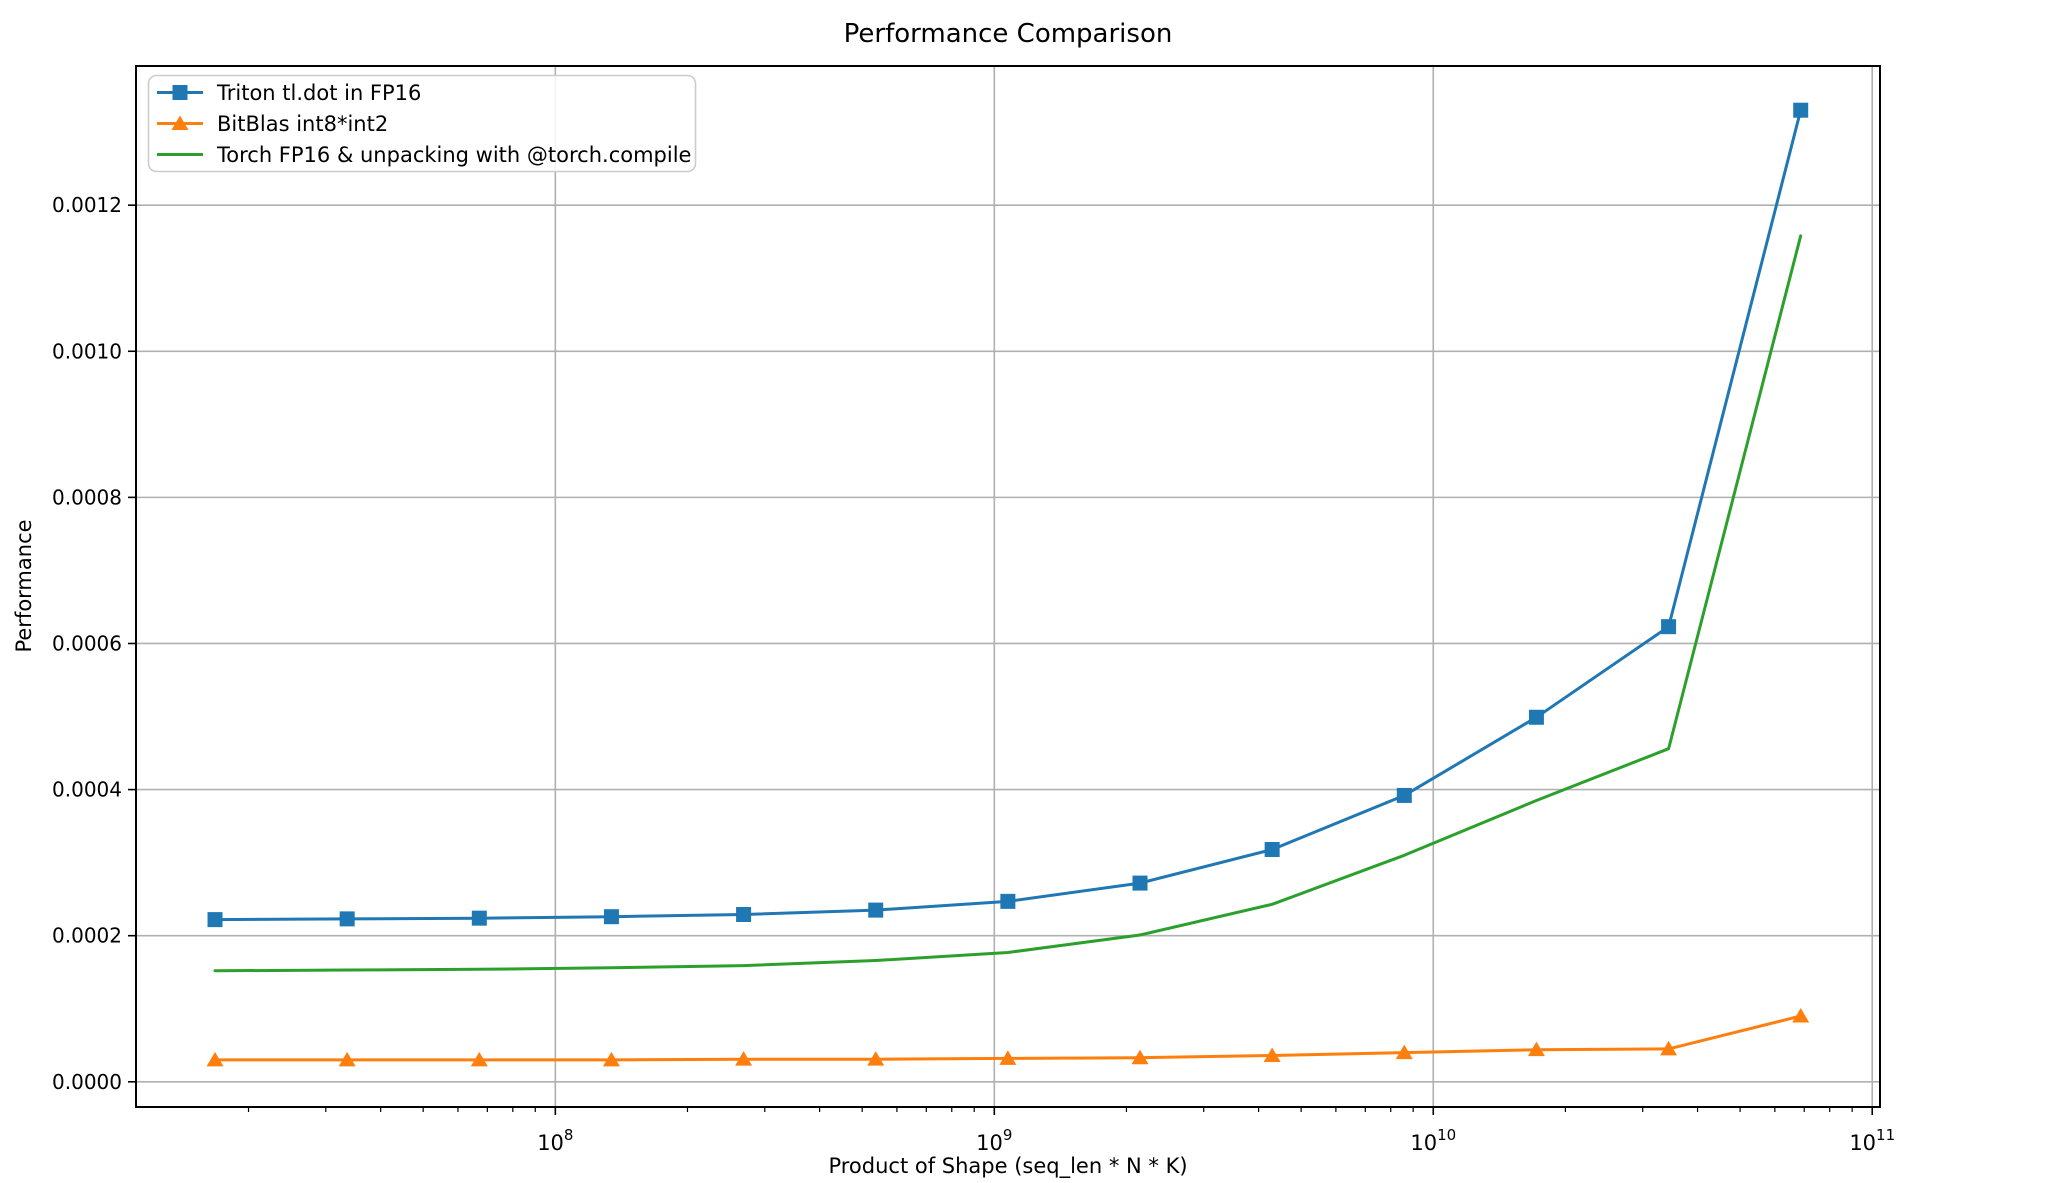 The width and height of the screenshot is (2047, 1183). Describe the element at coordinates (302, 124) in the screenshot. I see `legend-label: BitBlas int8*int2` at that location.